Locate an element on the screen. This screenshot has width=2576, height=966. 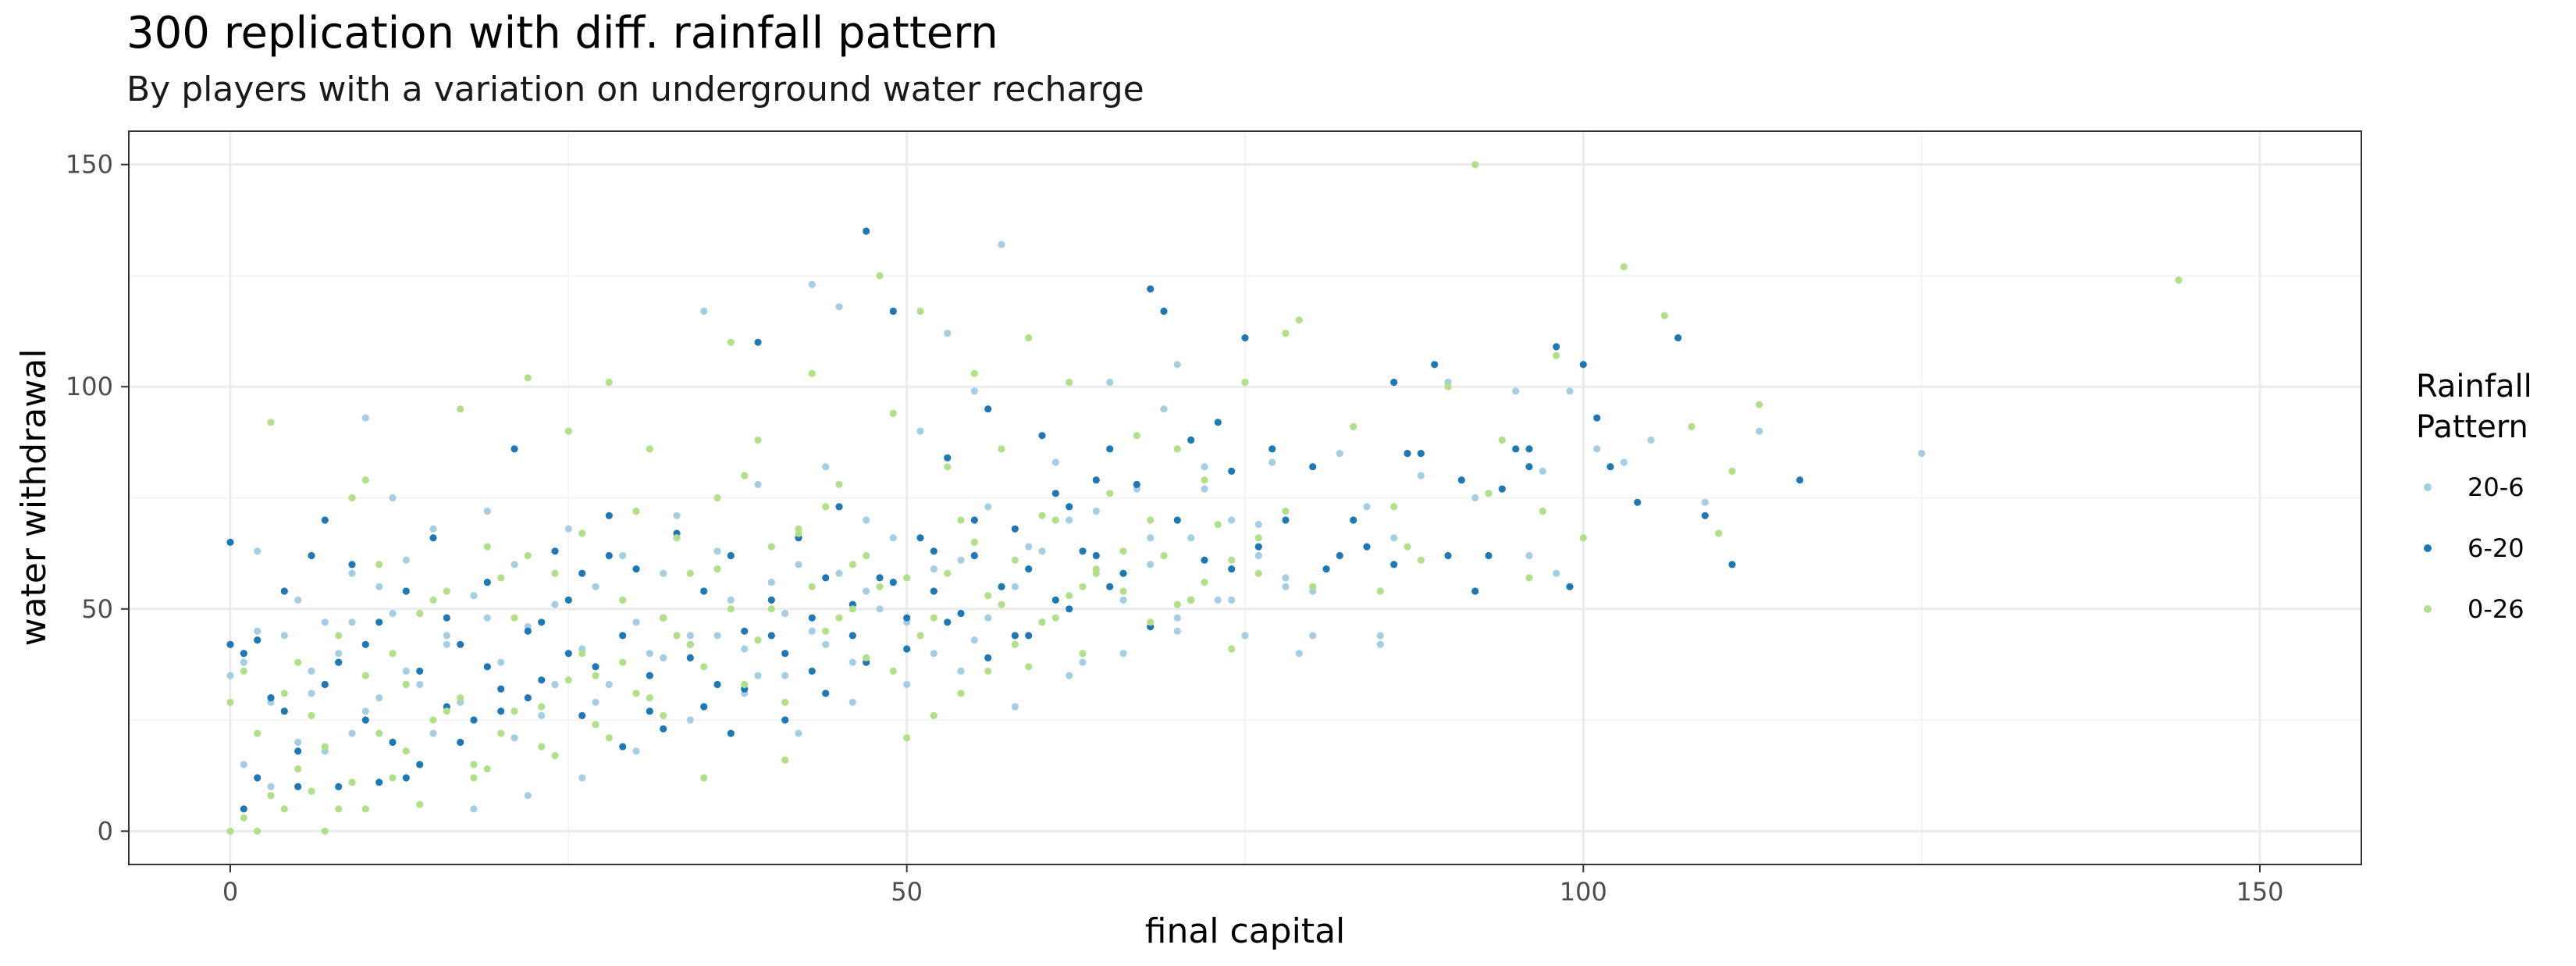
legend-title: Pattern is located at coordinates (2472, 427).